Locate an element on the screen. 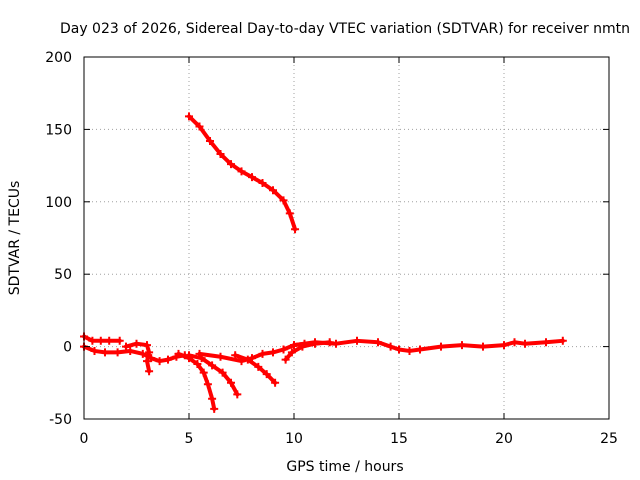 Image resolution: width=640 pixels, height=480 pixels. y-axis-label: SDTVAR / TECUs is located at coordinates (15, 238).